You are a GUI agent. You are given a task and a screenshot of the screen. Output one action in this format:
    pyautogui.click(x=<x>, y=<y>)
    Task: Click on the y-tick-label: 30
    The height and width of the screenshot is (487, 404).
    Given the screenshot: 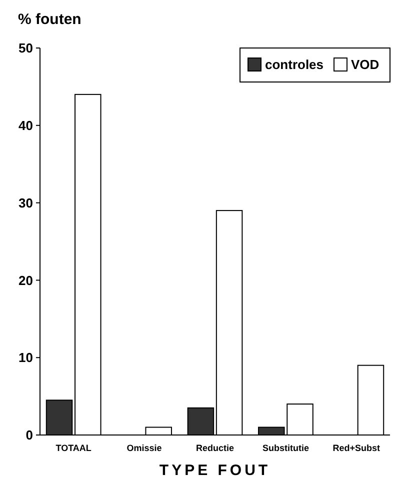 What is the action you would take?
    pyautogui.click(x=25, y=202)
    